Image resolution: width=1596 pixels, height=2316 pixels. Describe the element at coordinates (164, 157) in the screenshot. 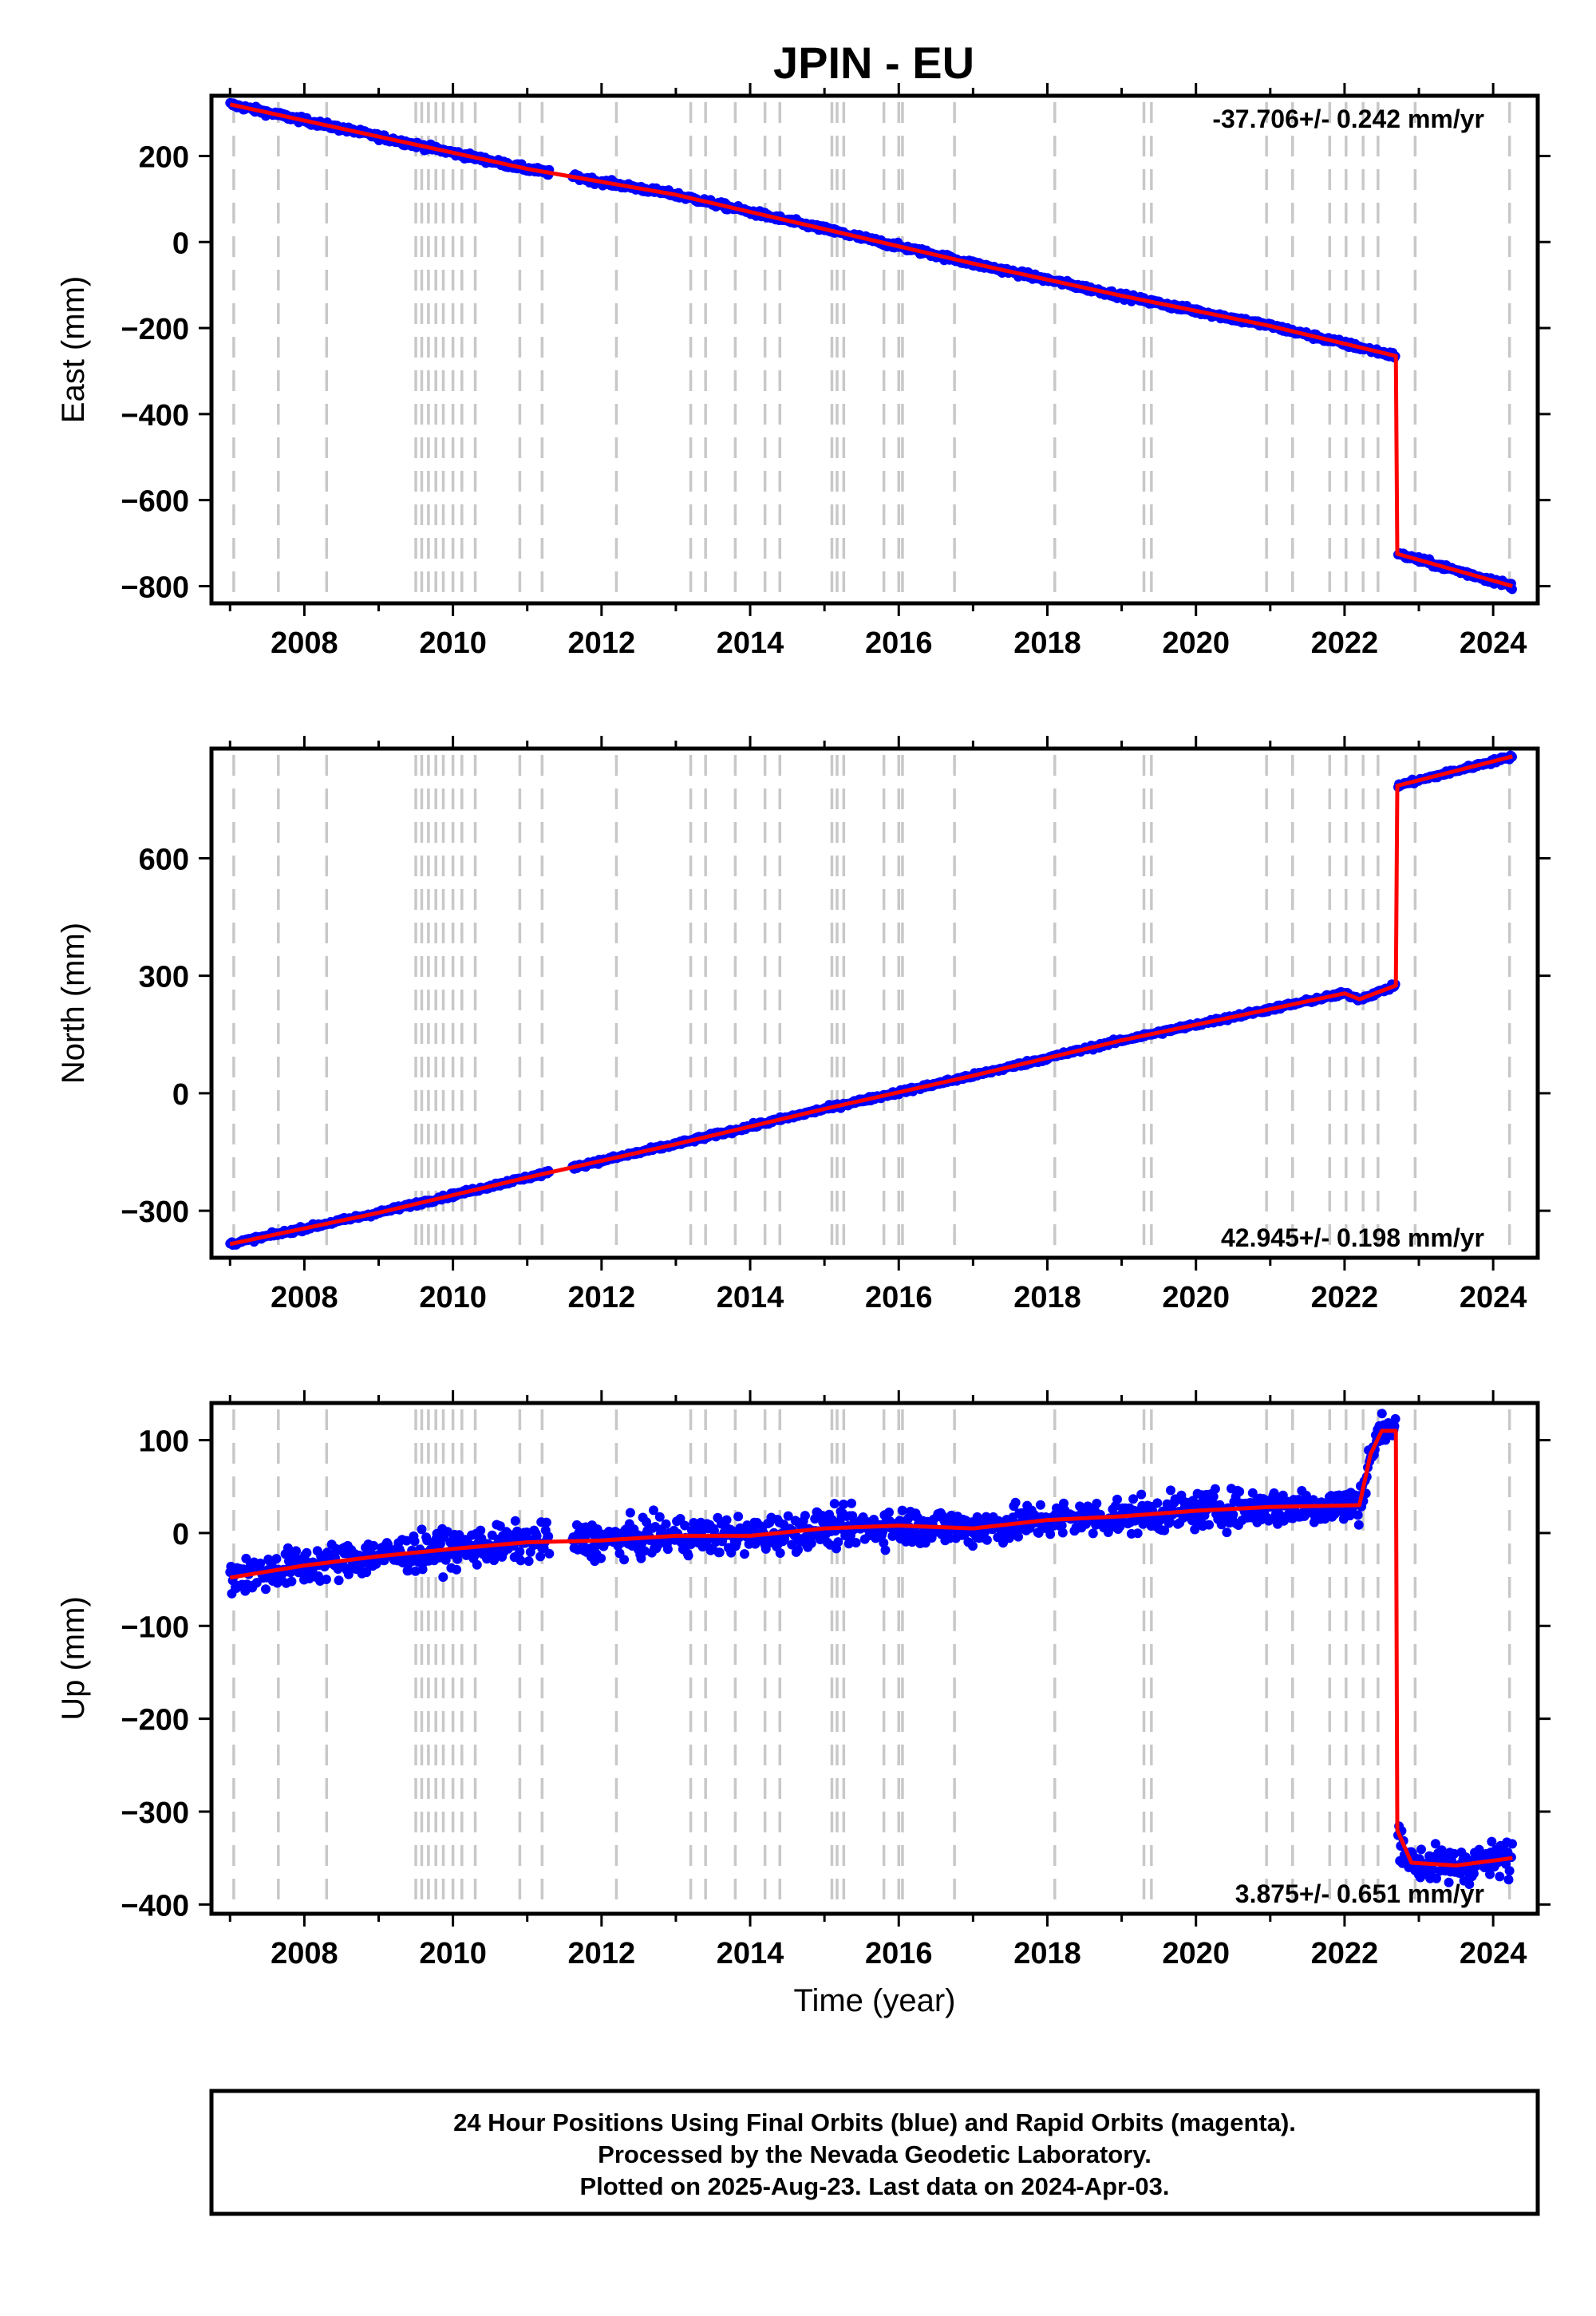

I see `y-tick-label: 200` at that location.